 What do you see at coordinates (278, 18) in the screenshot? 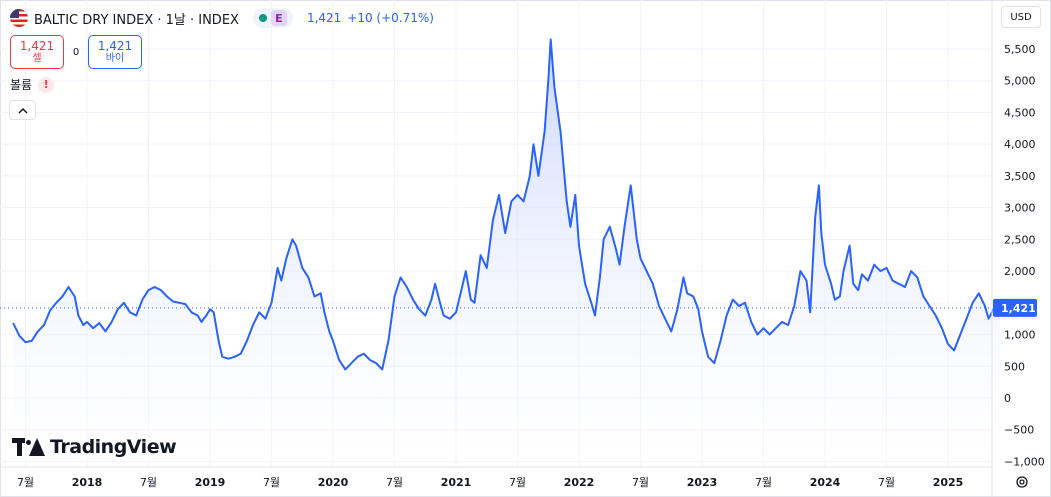
I see `exchange-badge: E` at bounding box center [278, 18].